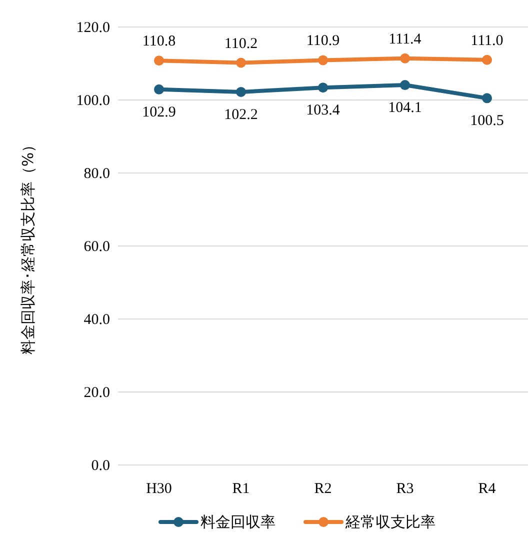  Describe the element at coordinates (97, 320) in the screenshot. I see `y-tick-label: 40.0` at that location.